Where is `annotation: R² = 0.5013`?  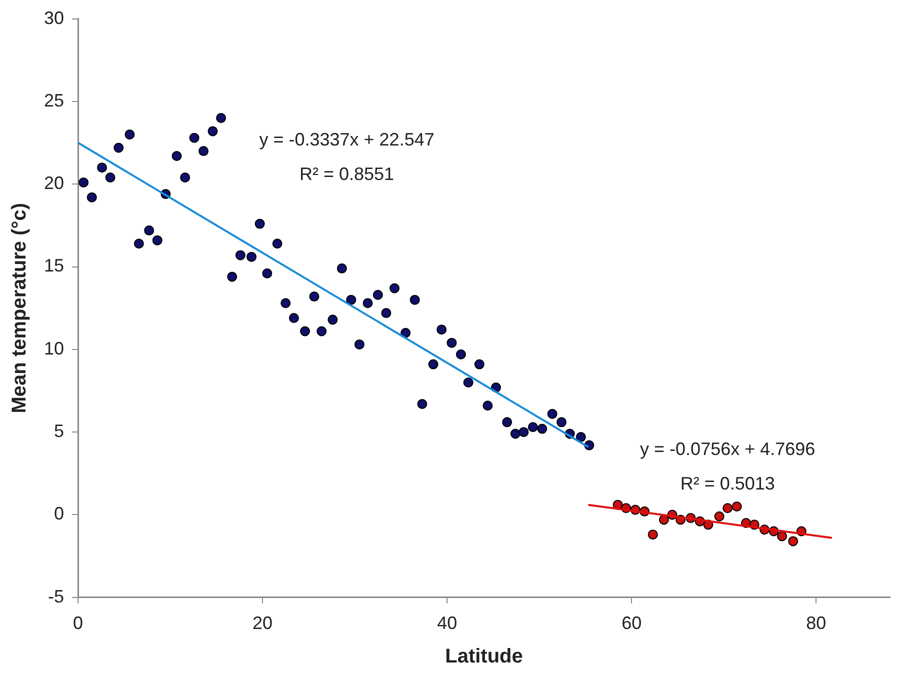
annotation: R² = 0.5013 is located at coordinates (727, 484).